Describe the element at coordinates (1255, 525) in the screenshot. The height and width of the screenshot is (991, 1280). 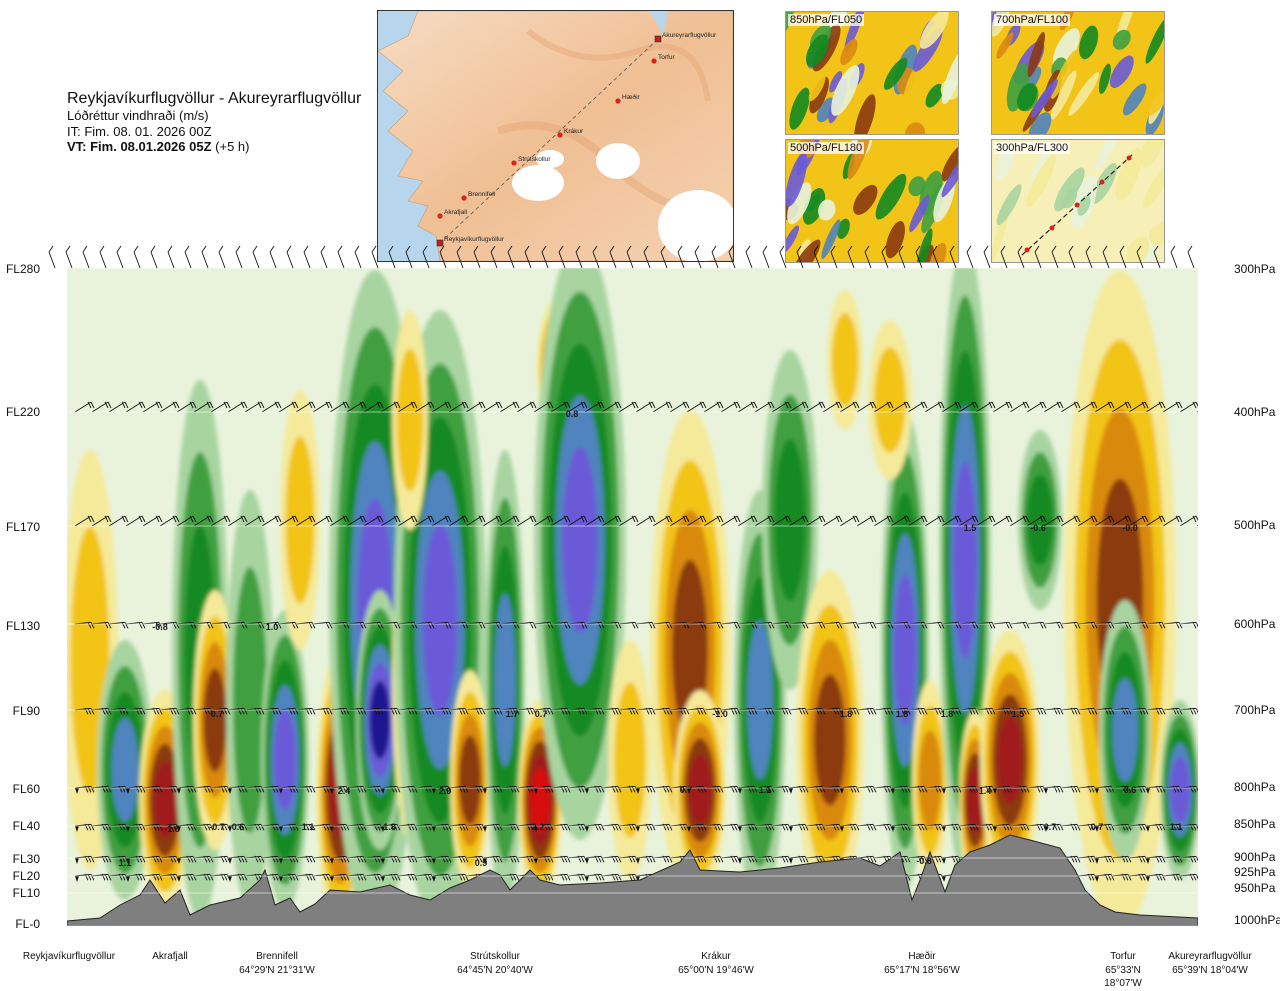
I see `level-right-500: 500hPa` at that location.